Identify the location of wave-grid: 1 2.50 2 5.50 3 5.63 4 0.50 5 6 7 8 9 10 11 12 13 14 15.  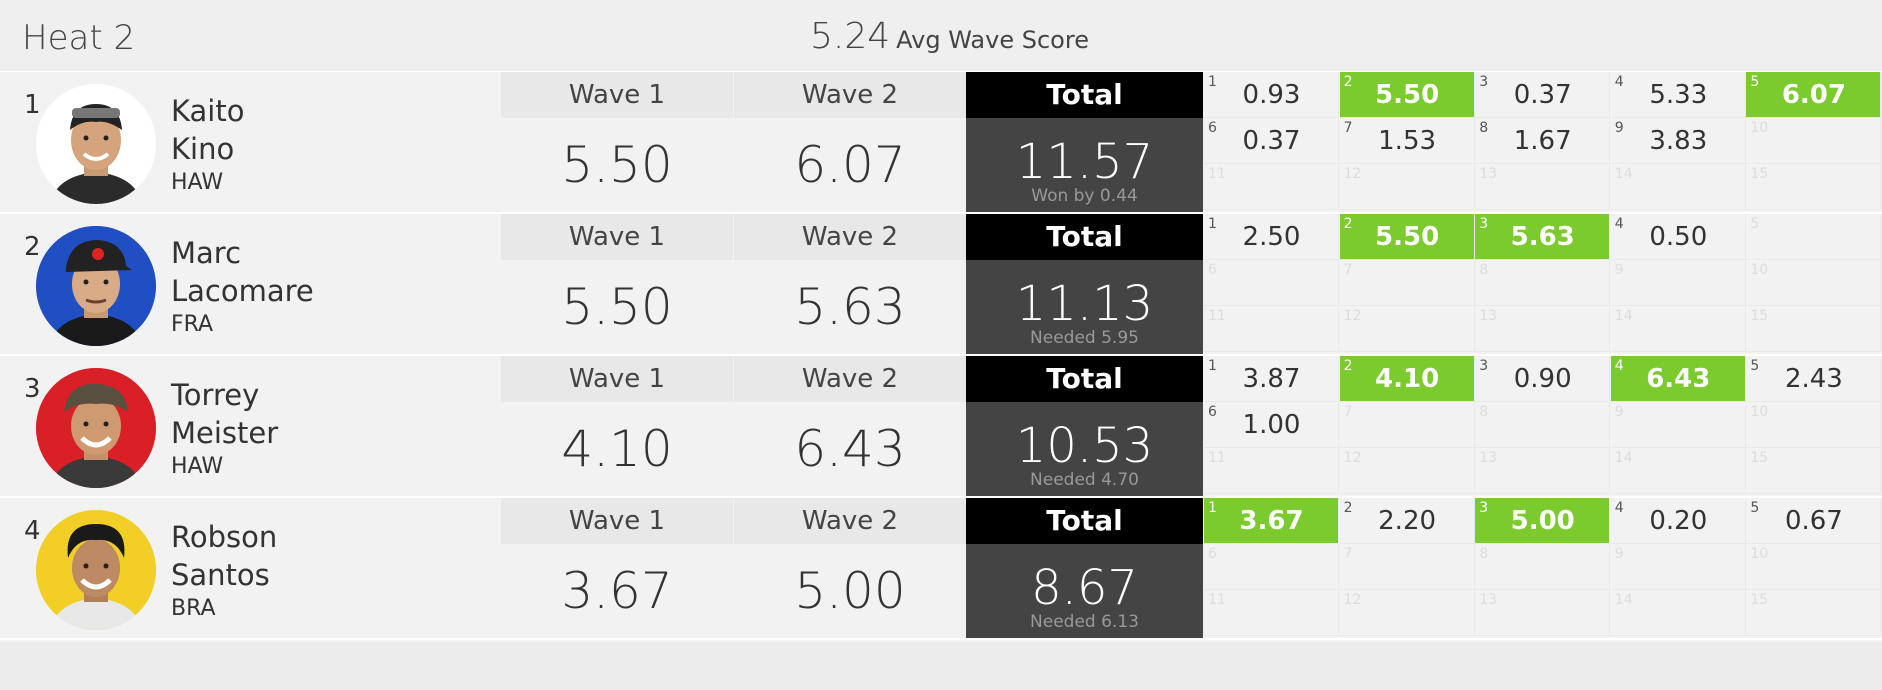
(1543, 284).